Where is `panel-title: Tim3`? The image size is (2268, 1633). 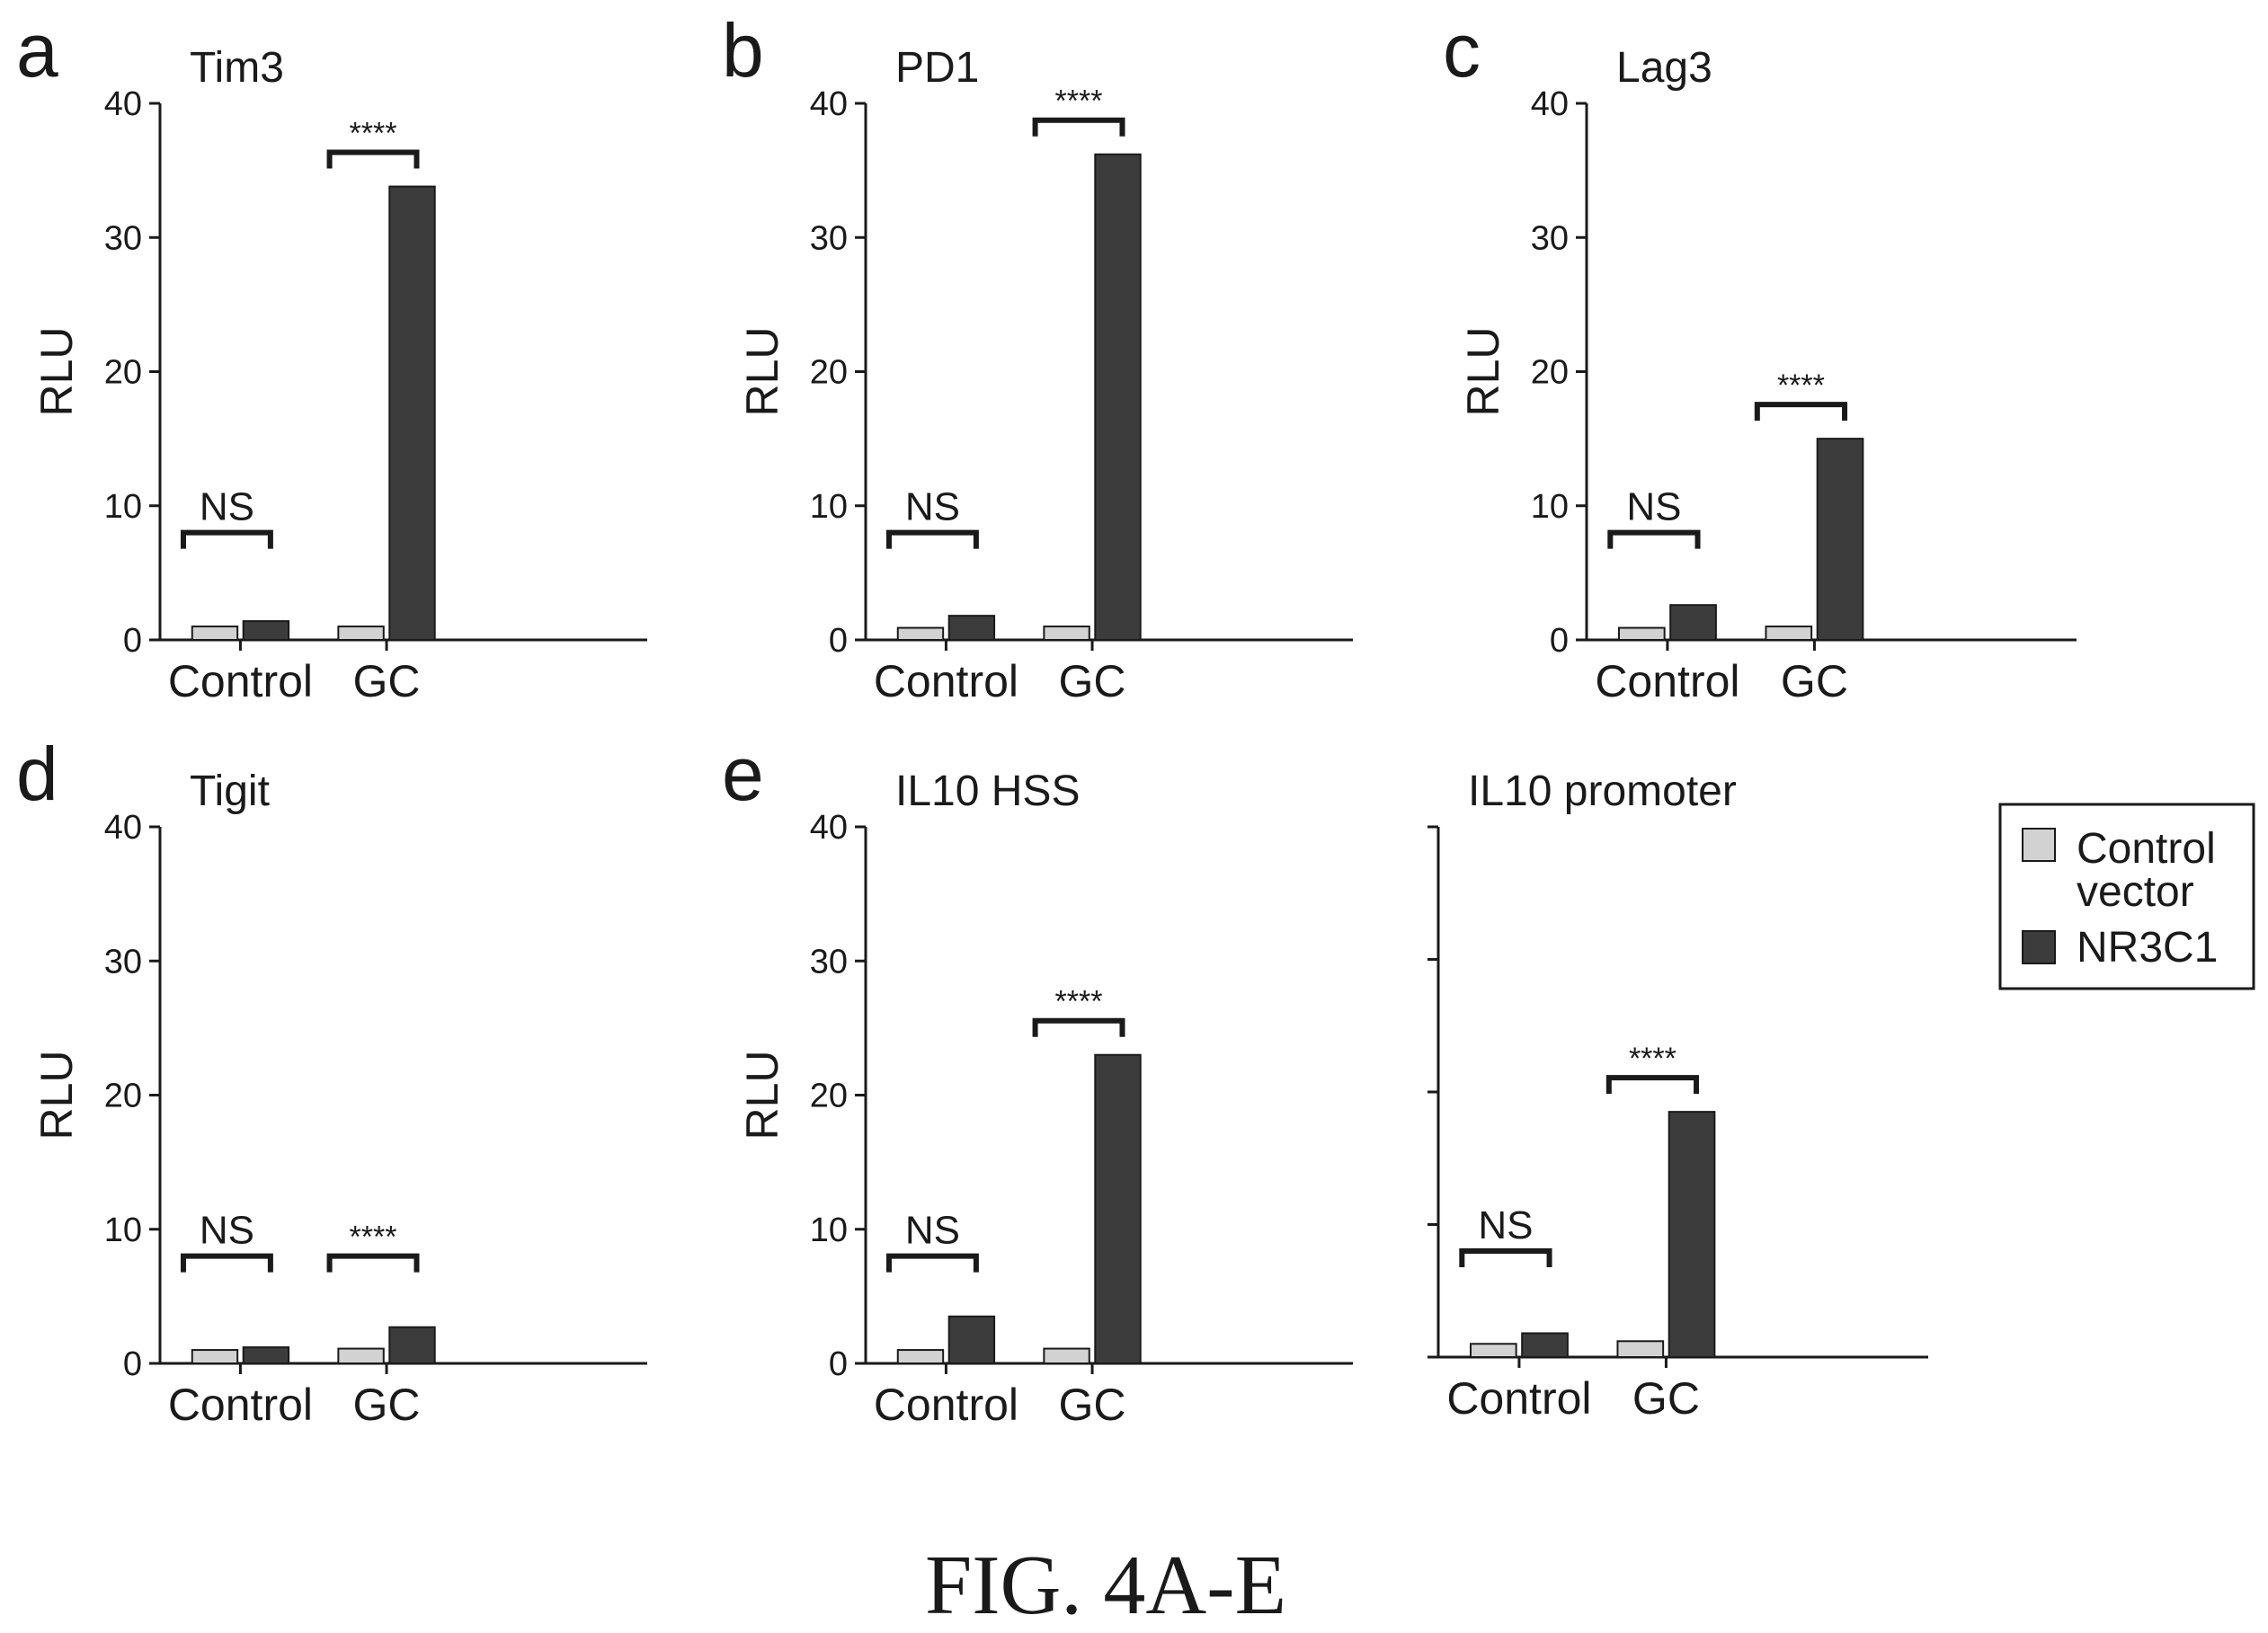 panel-title: Tim3 is located at coordinates (237, 68).